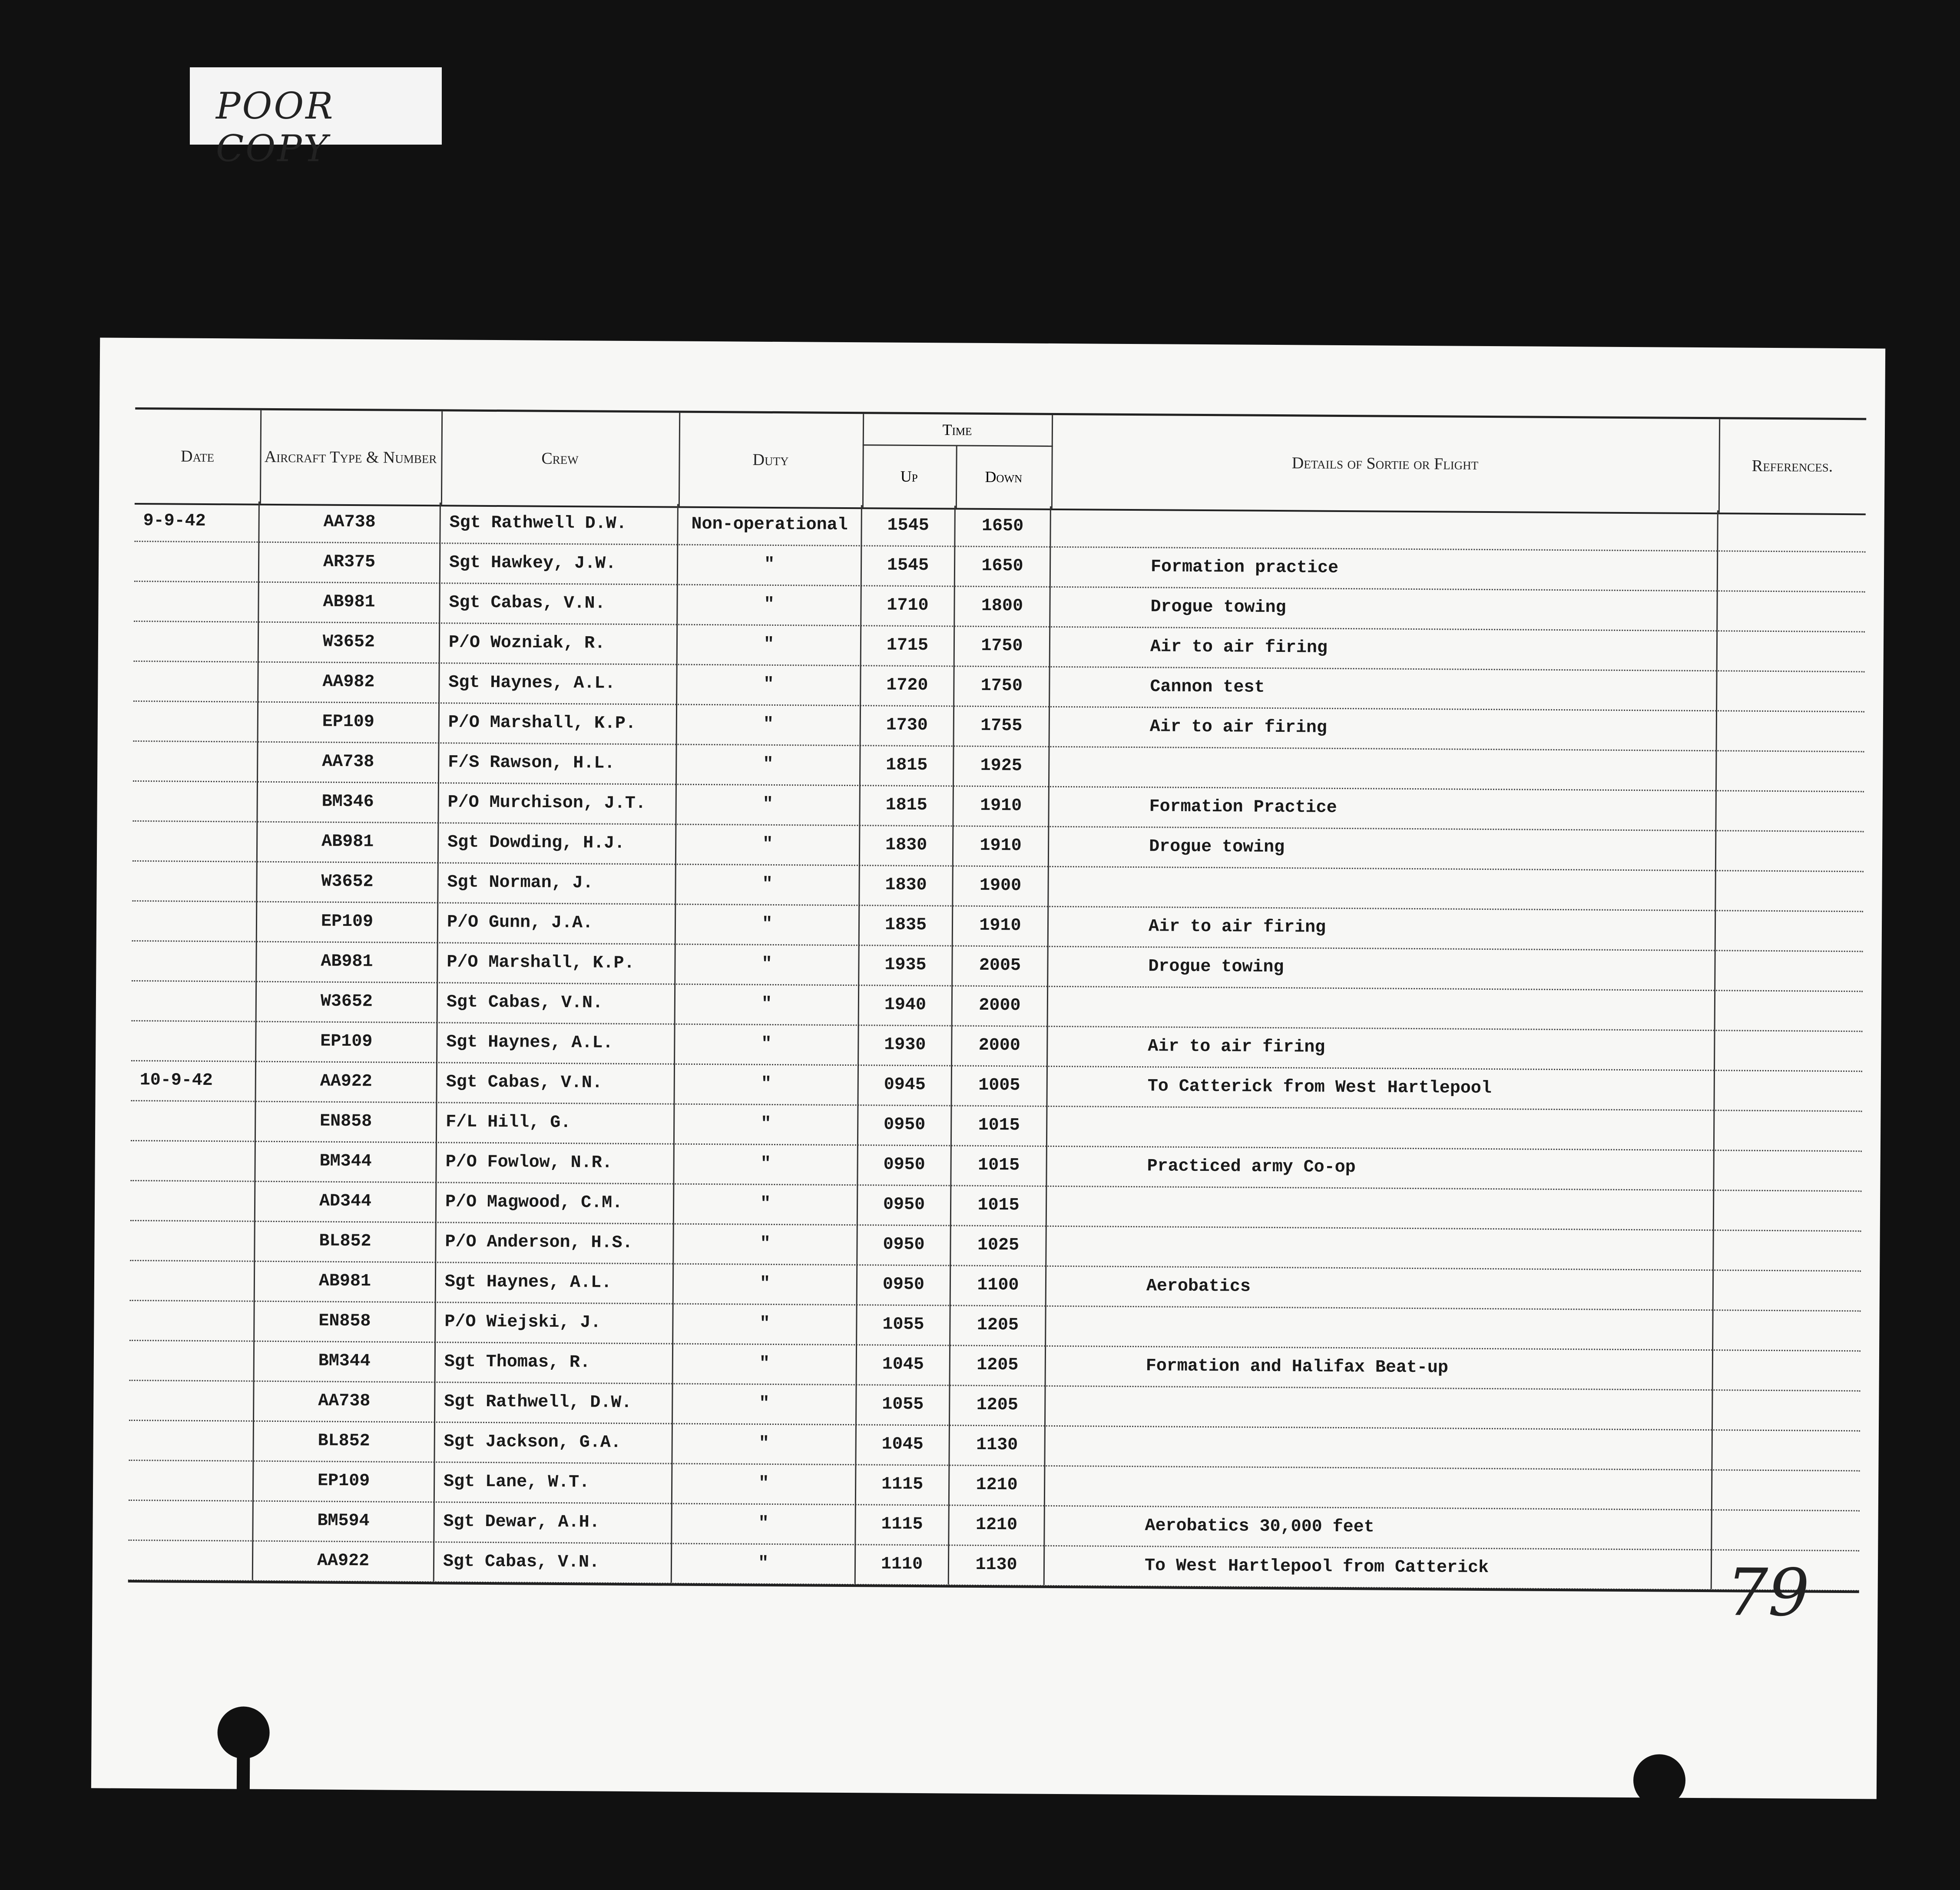  What do you see at coordinates (350, 562) in the screenshot?
I see `cell-aircraft: AR375` at bounding box center [350, 562].